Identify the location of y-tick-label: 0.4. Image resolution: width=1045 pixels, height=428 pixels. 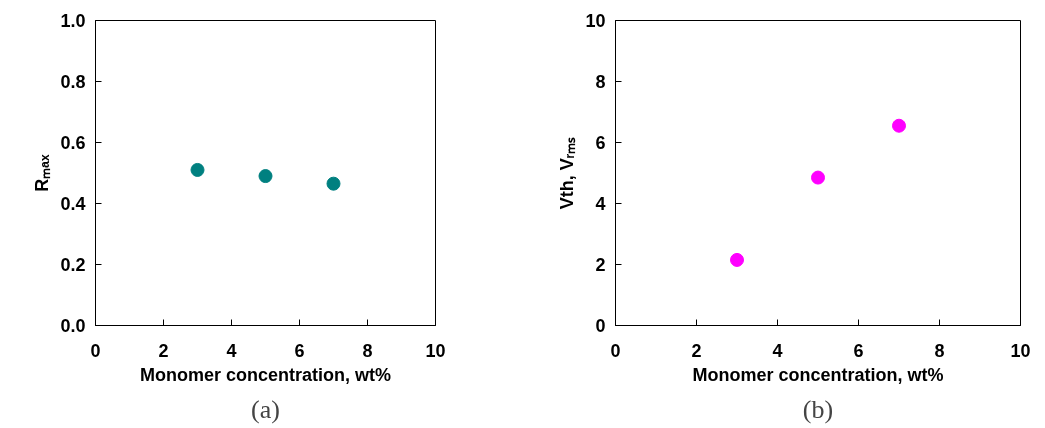
(73, 204).